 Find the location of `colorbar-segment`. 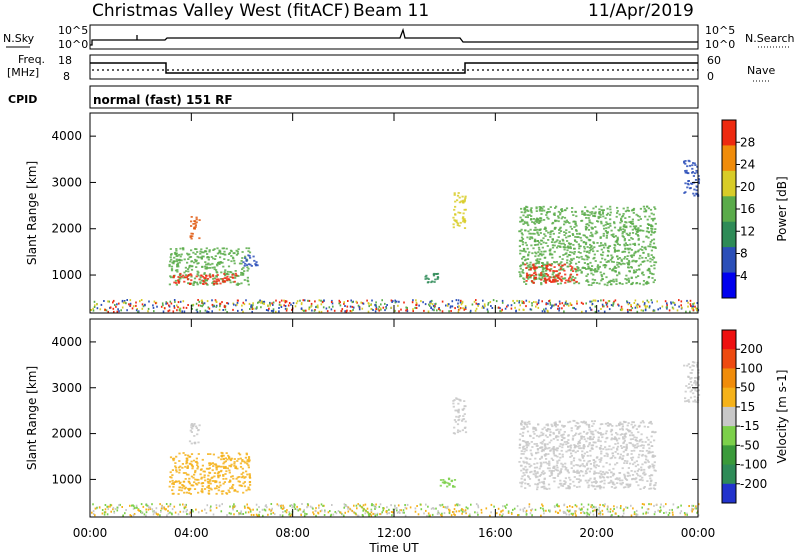

colorbar-segment is located at coordinates (729, 378).